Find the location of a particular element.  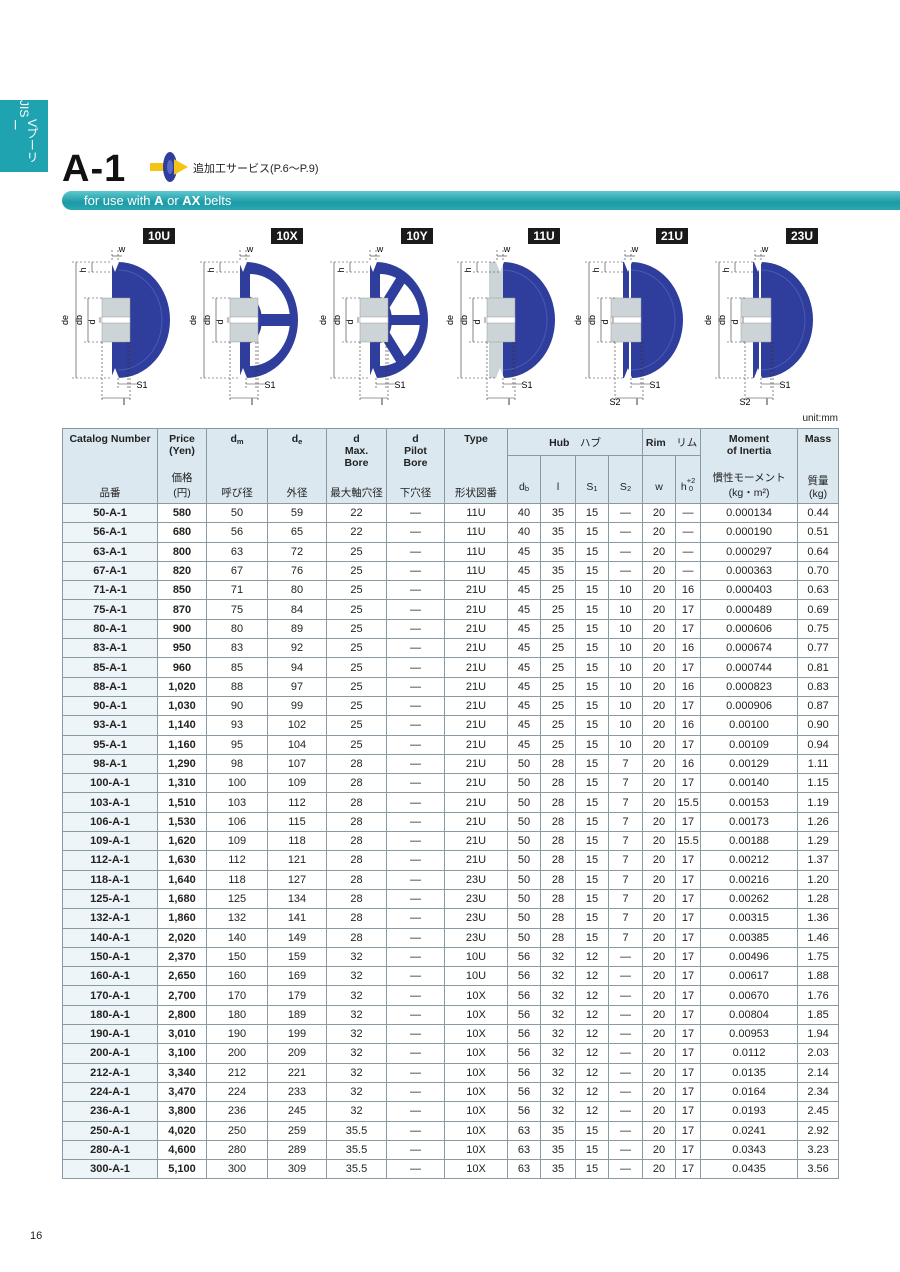

subtitle: for use with A or AX belts is located at coordinates (157, 200).